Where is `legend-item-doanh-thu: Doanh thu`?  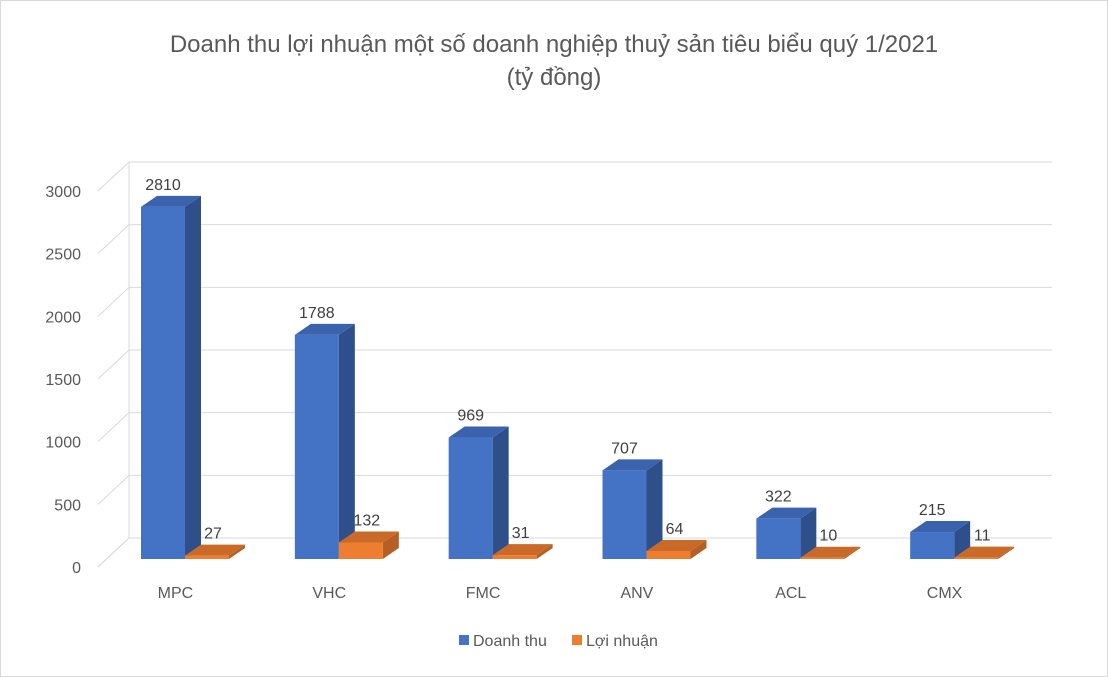 legend-item-doanh-thu: Doanh thu is located at coordinates (503, 641).